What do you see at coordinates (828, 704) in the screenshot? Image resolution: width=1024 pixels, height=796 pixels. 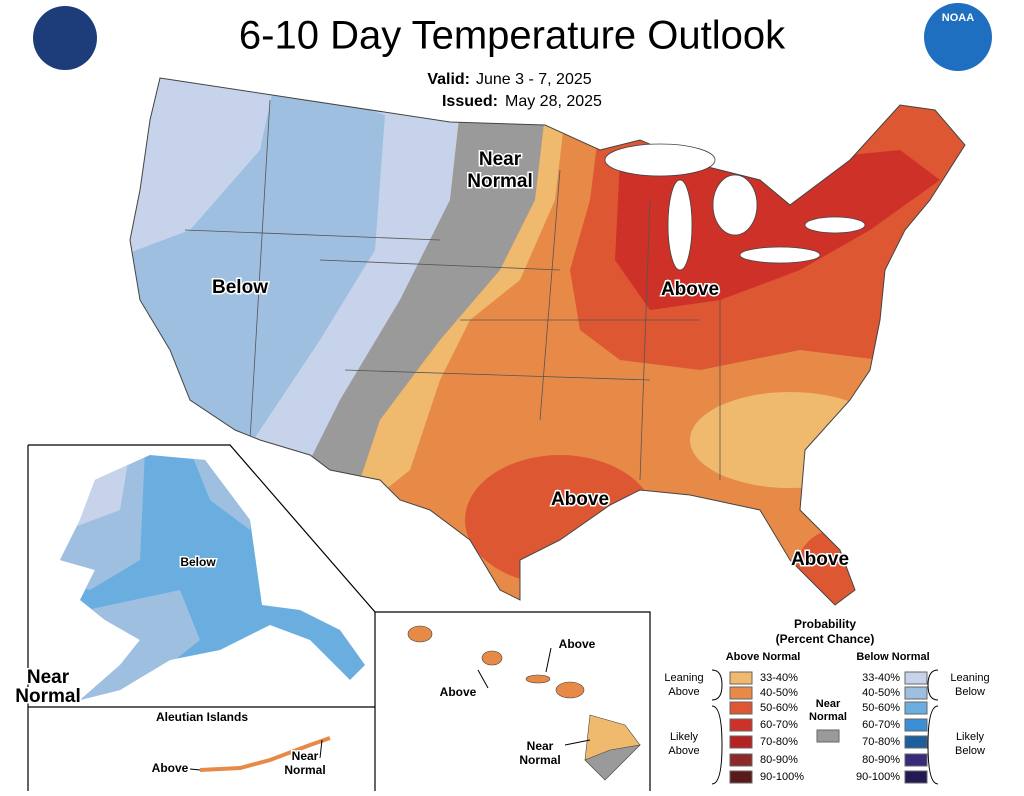 I see `legend-near-label: Near` at bounding box center [828, 704].